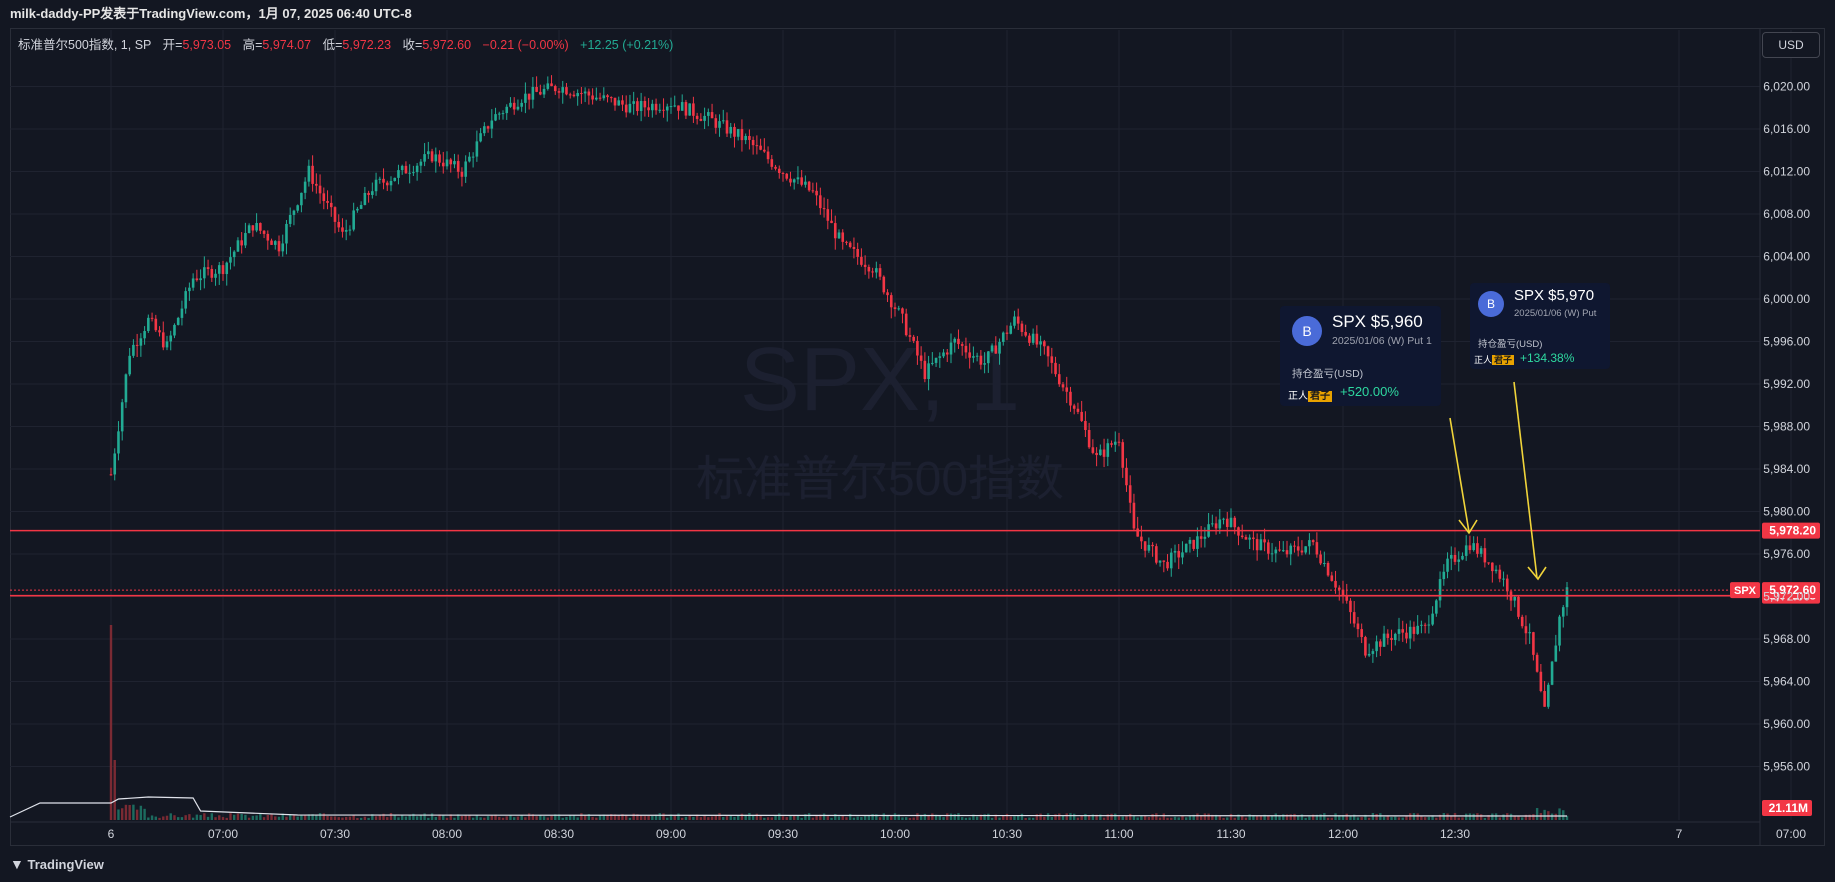 The width and height of the screenshot is (1835, 882). What do you see at coordinates (1791, 45) in the screenshot?
I see `currency-button: USD` at bounding box center [1791, 45].